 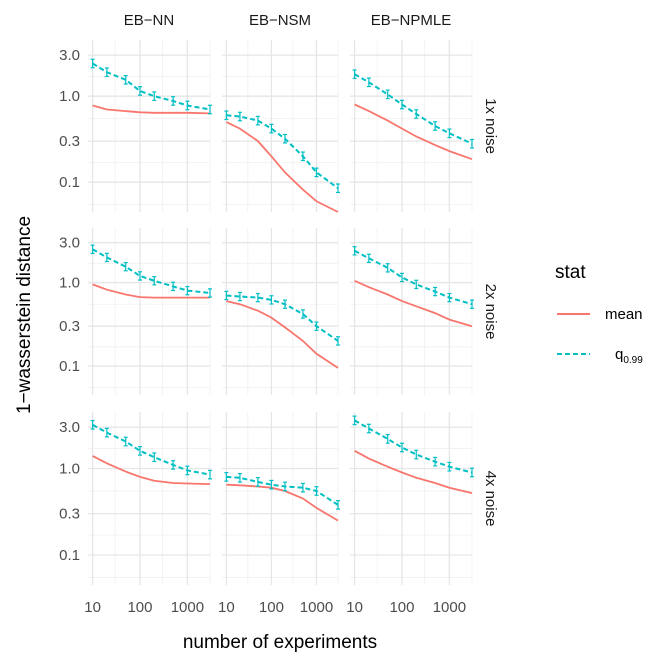 I want to click on facet-column-label: EB−NN, so click(x=149, y=20).